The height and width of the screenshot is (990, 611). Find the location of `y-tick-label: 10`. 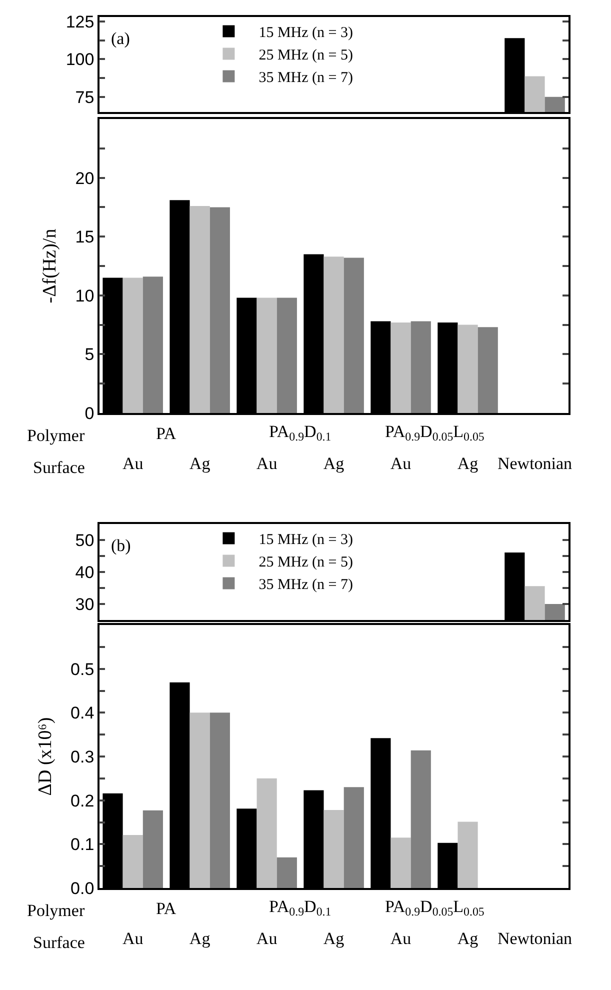

y-tick-label: 10 is located at coordinates (84, 296).